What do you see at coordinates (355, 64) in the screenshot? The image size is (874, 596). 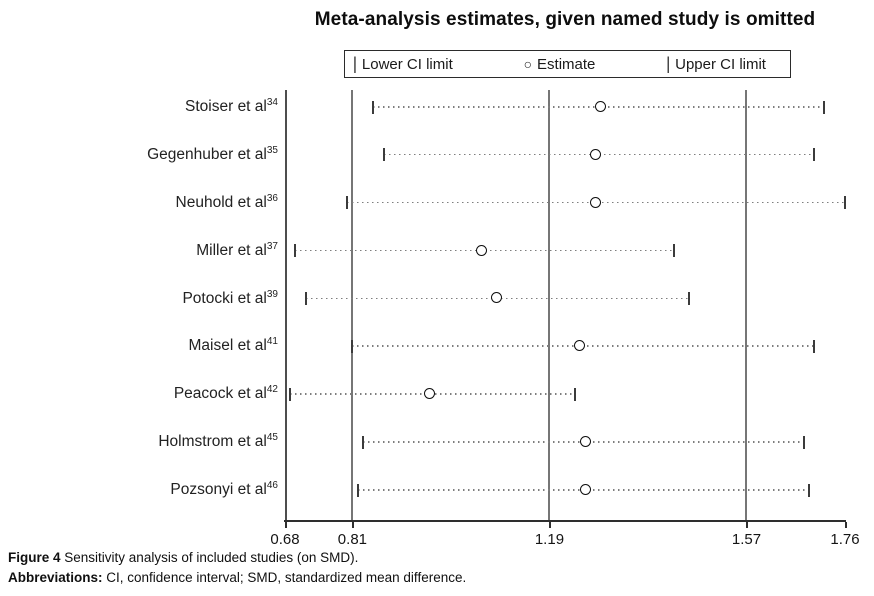 I see `lower-ci-tick-icon: |` at bounding box center [355, 64].